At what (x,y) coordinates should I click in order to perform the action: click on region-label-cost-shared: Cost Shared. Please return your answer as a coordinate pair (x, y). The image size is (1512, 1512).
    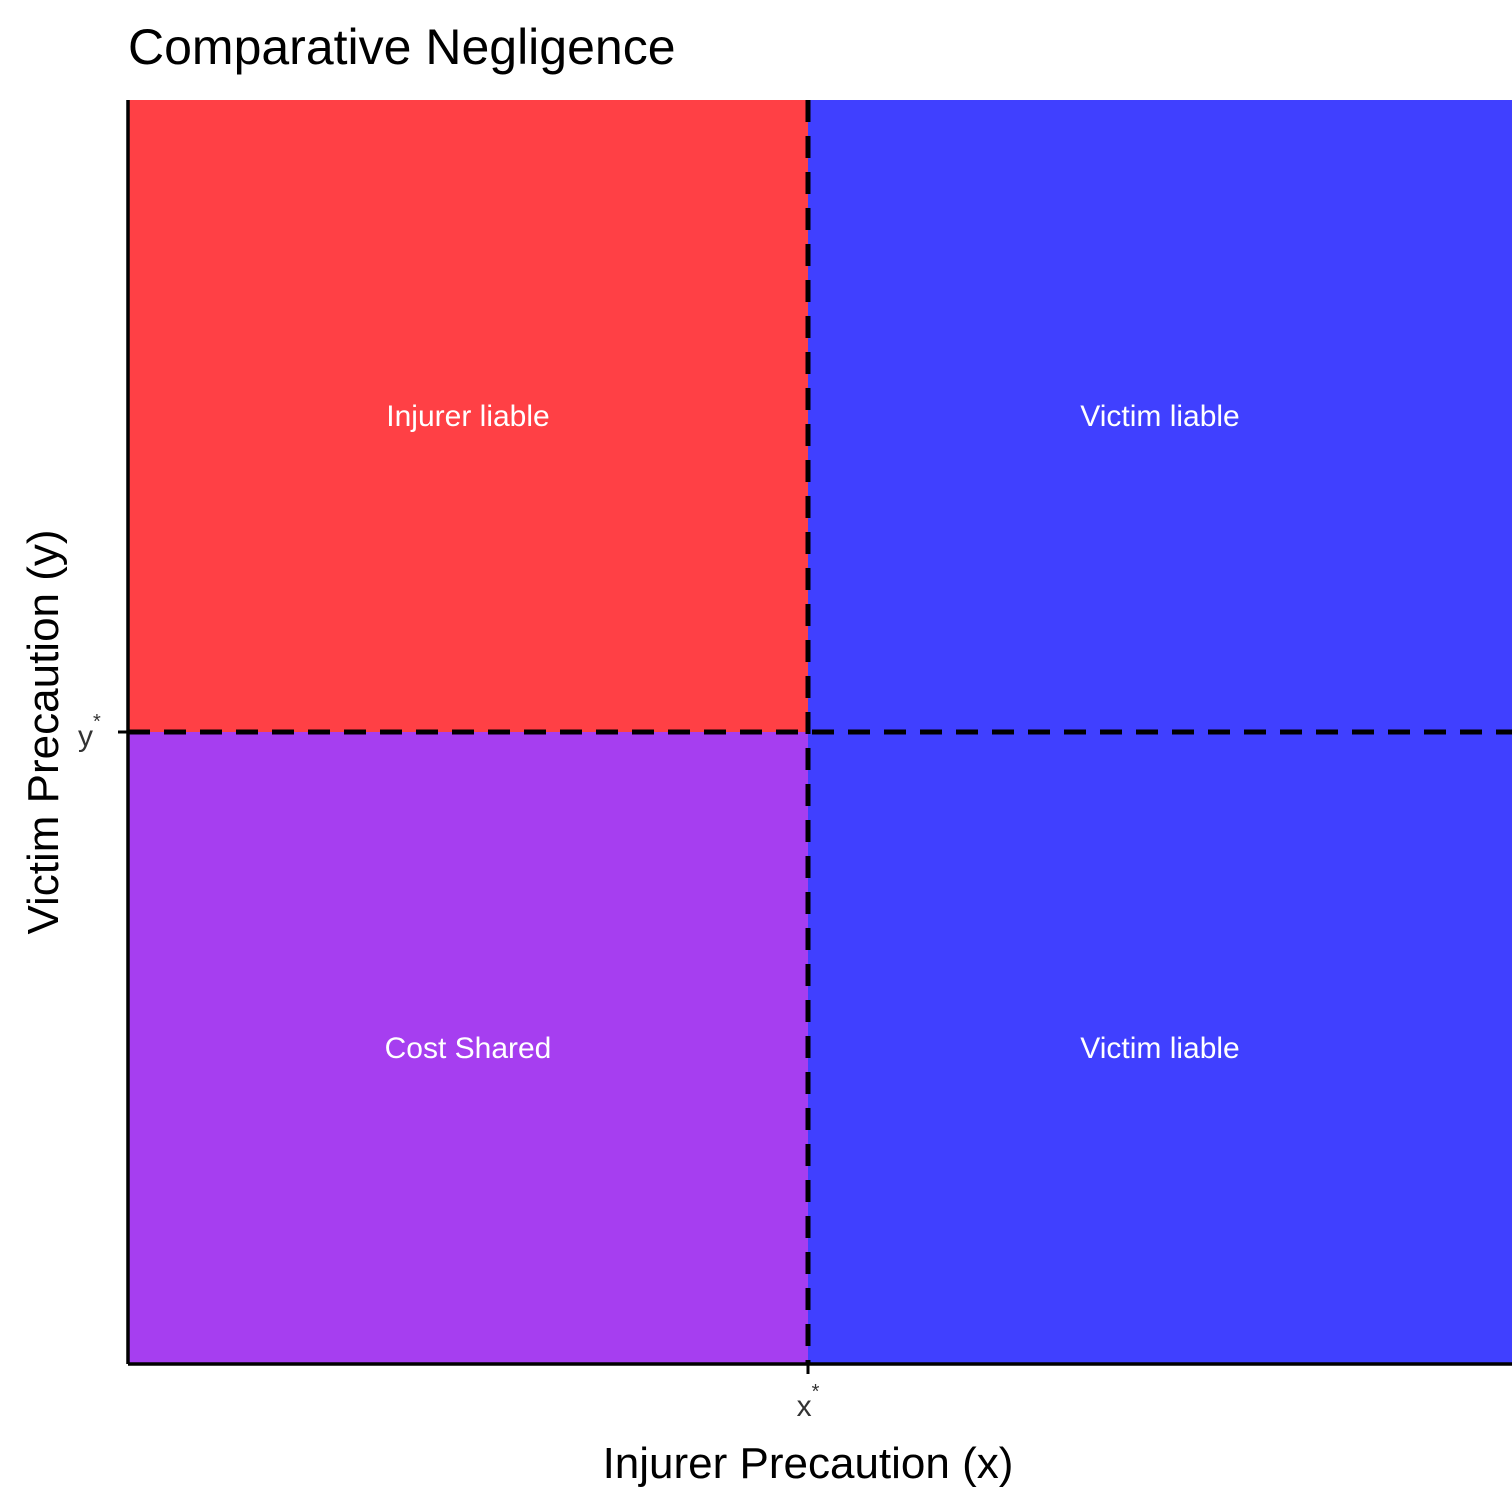
    Looking at the image, I should click on (468, 1048).